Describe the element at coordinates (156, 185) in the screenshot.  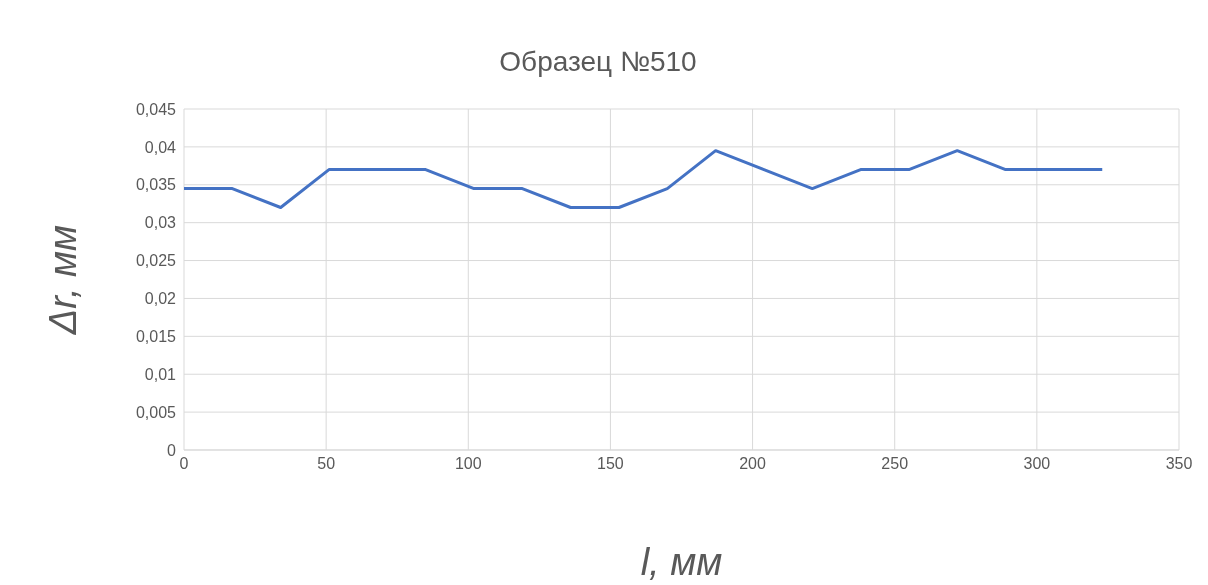
I see `y-tick-label: 0,035` at that location.